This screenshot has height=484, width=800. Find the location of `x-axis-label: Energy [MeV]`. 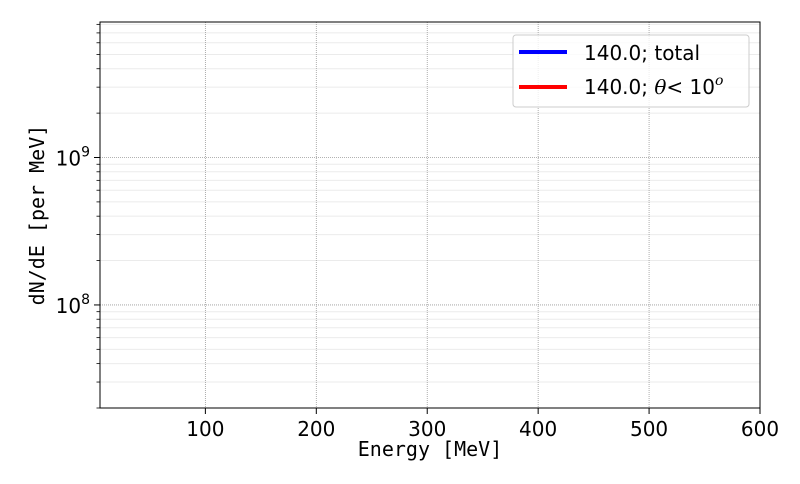

x-axis-label: Energy [MeV] is located at coordinates (430, 449).